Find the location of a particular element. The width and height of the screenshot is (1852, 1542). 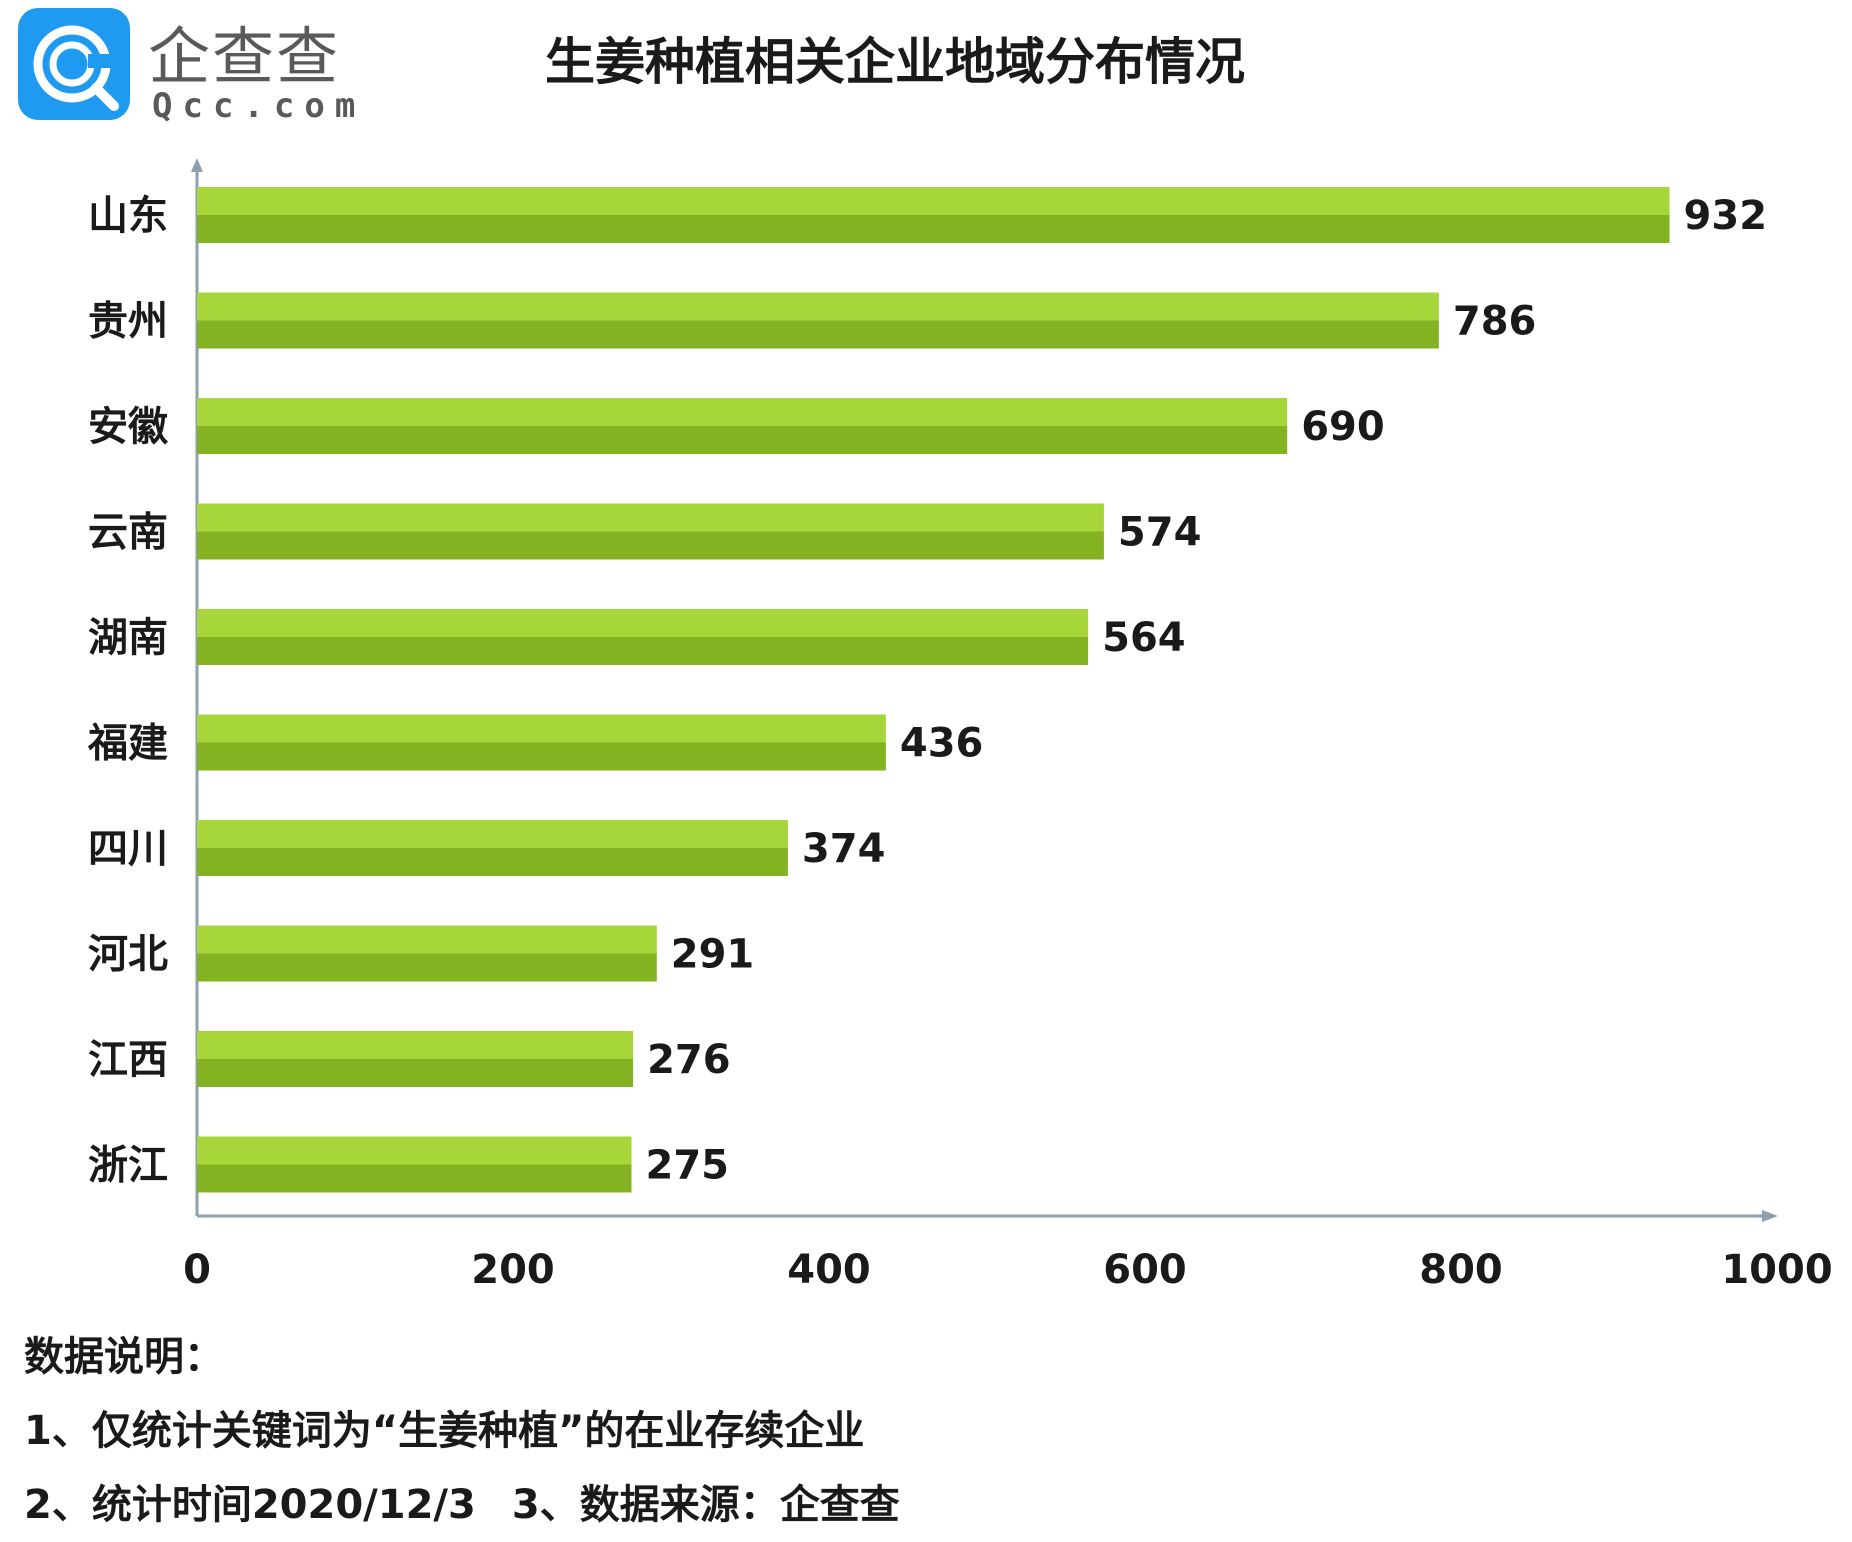

x-tick-label: 600 is located at coordinates (1145, 1270).